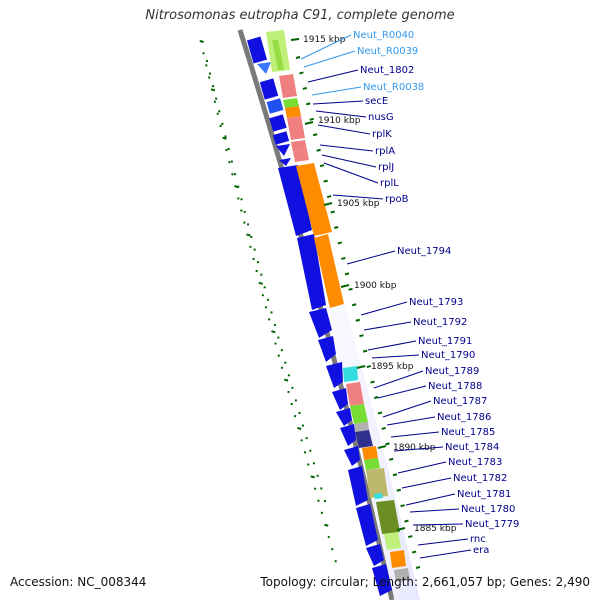  What do you see at coordinates (424, 251) in the screenshot?
I see `gene-label: Neut_1794` at bounding box center [424, 251].